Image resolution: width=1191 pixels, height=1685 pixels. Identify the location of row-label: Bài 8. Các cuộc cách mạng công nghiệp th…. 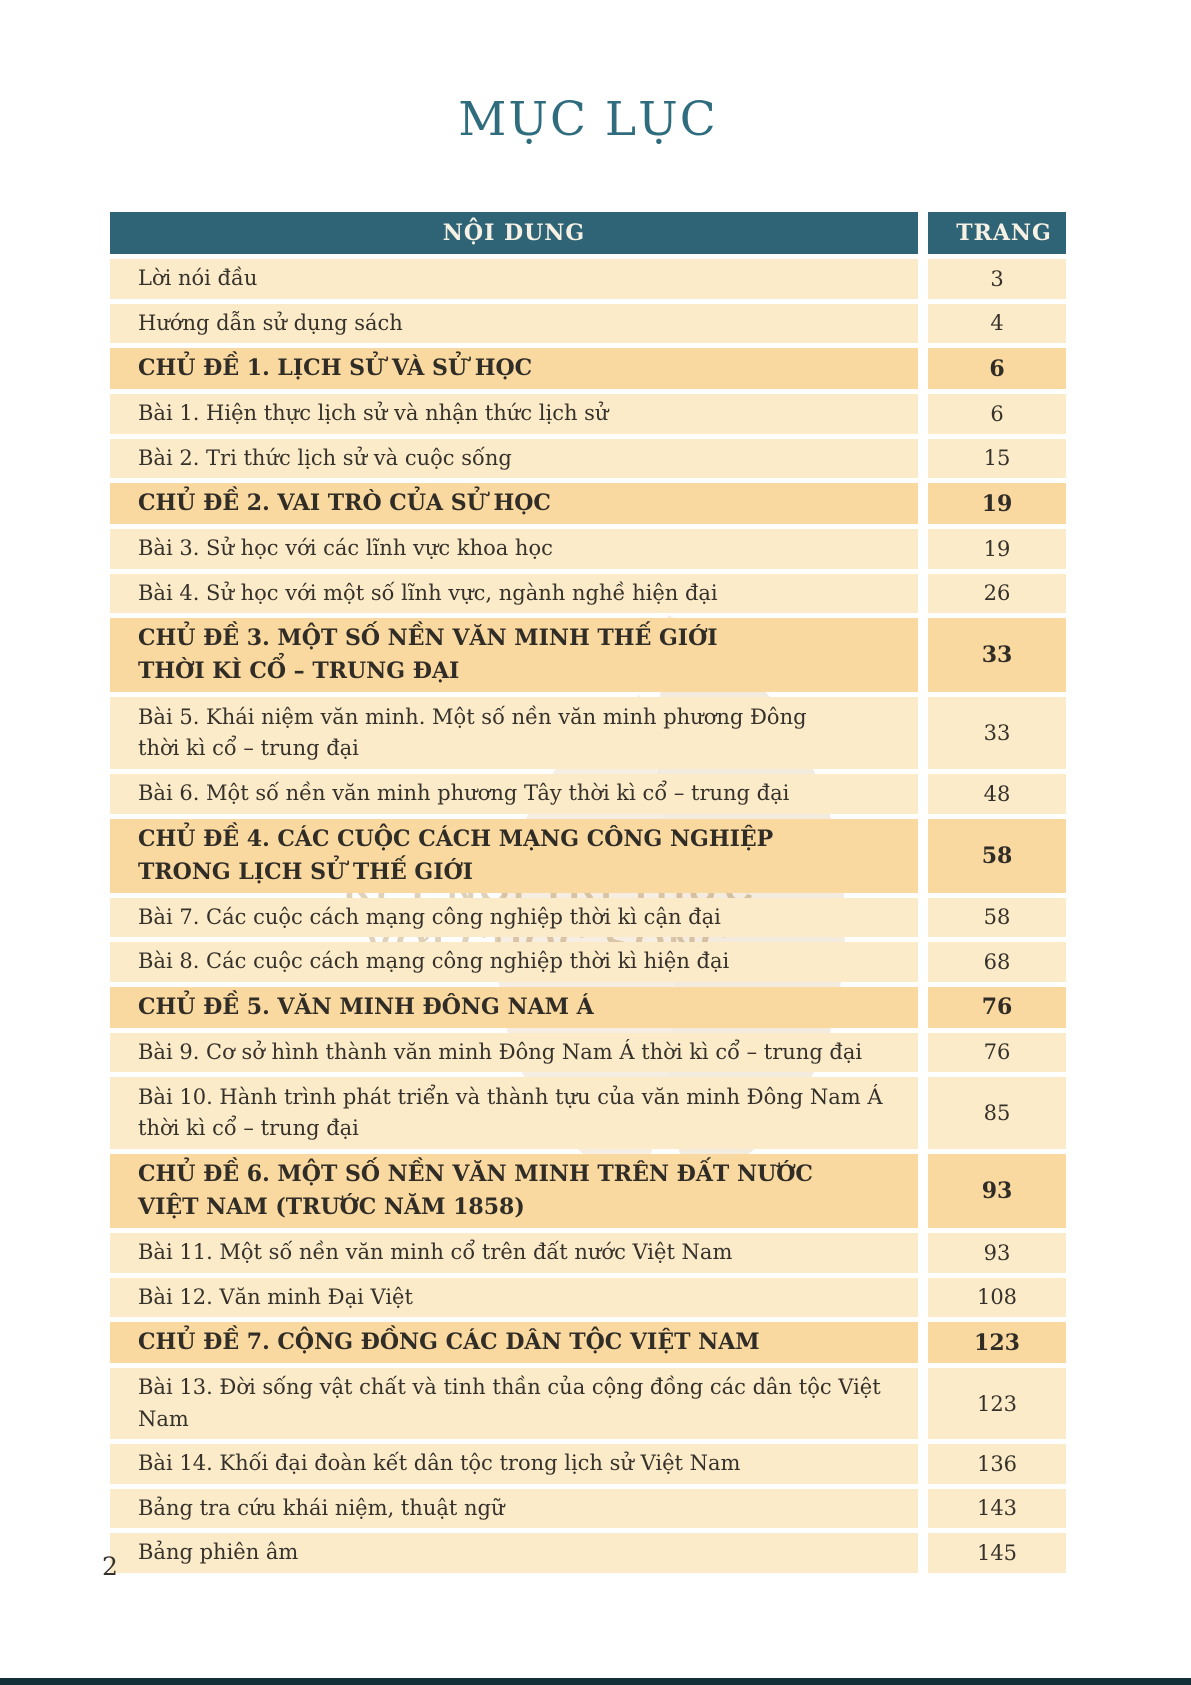
(514, 962).